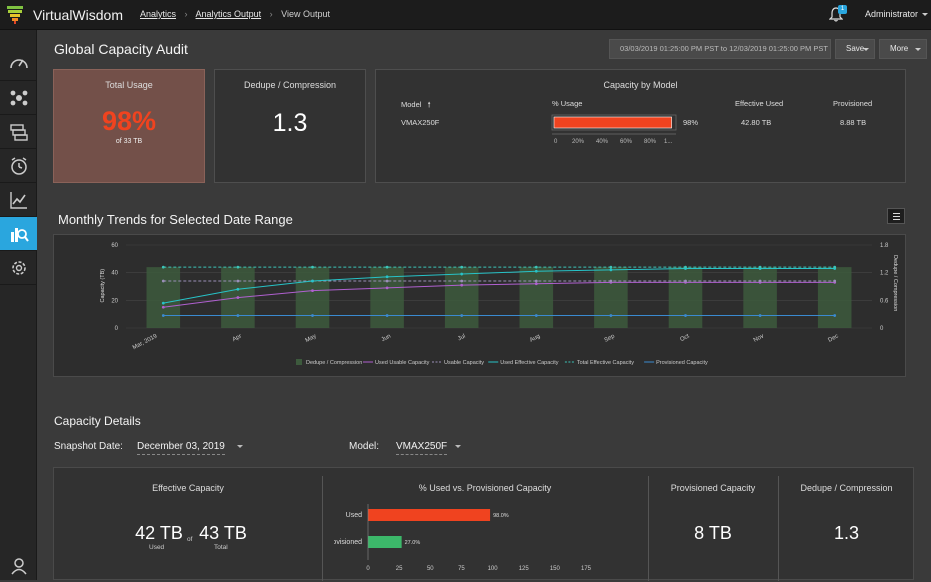 The width and height of the screenshot is (931, 582). I want to click on sidebar-item-layers, so click(18, 131).